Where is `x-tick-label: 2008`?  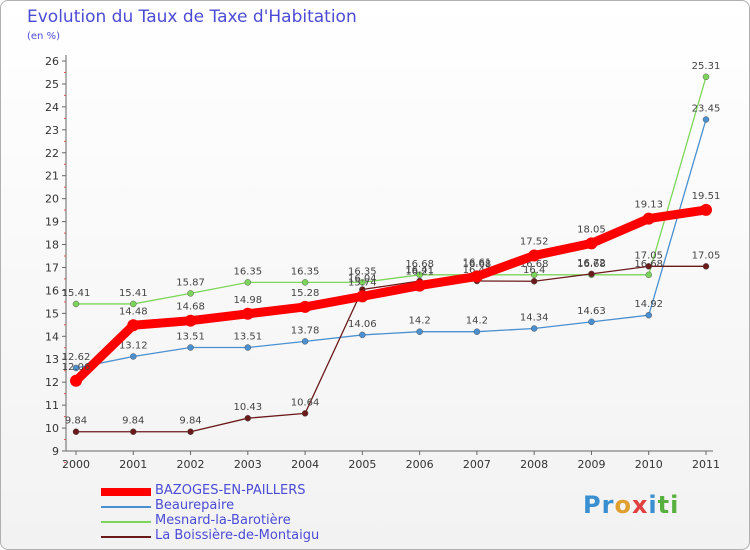
x-tick-label: 2008 is located at coordinates (534, 464).